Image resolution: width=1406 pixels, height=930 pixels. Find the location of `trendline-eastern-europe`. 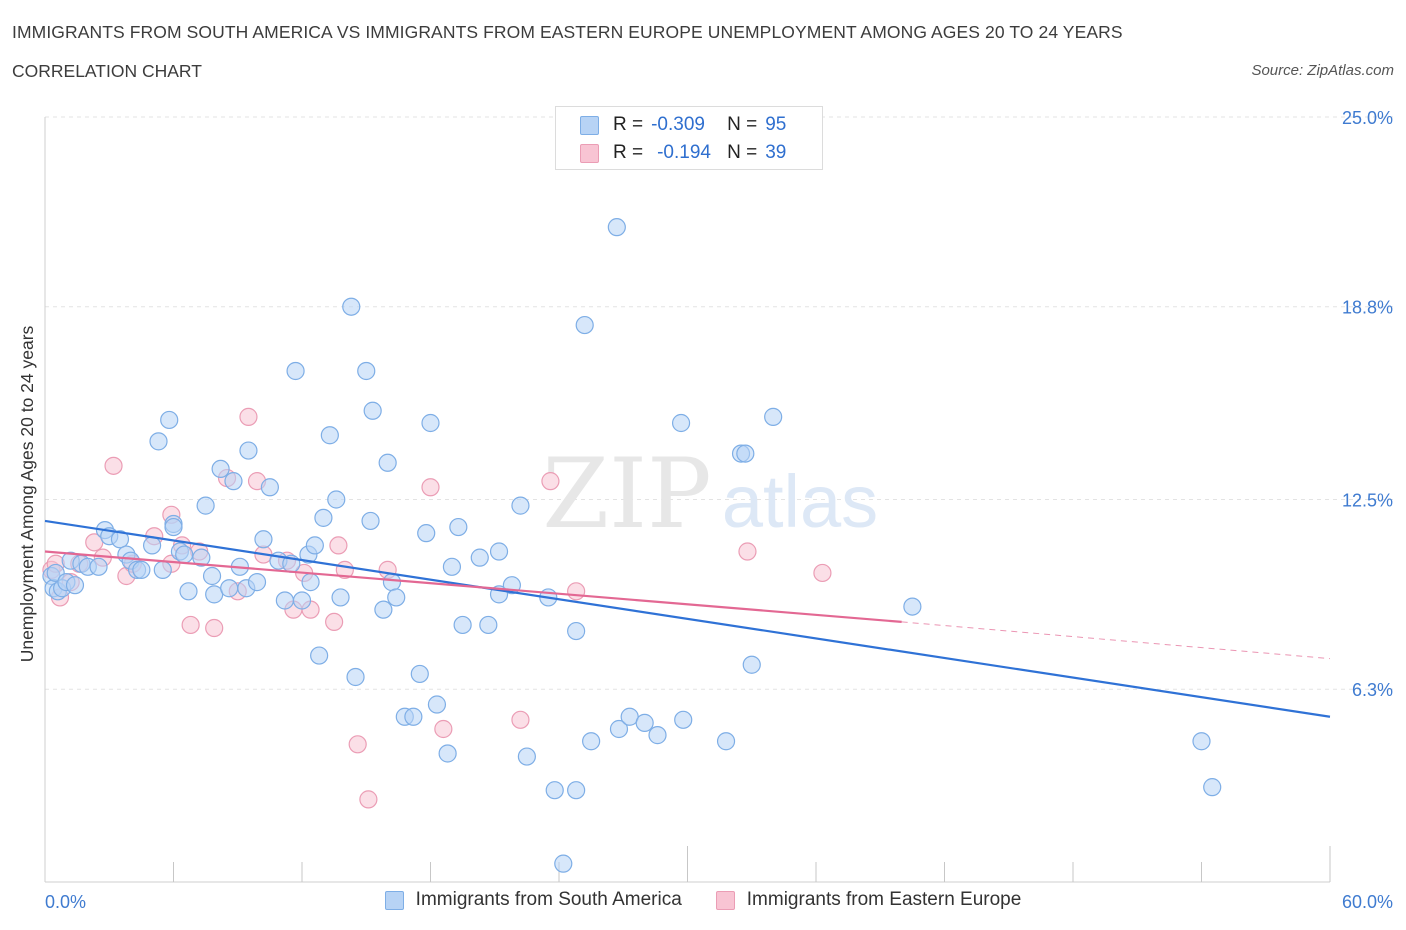

trendline-eastern-europe is located at coordinates (473, 586).